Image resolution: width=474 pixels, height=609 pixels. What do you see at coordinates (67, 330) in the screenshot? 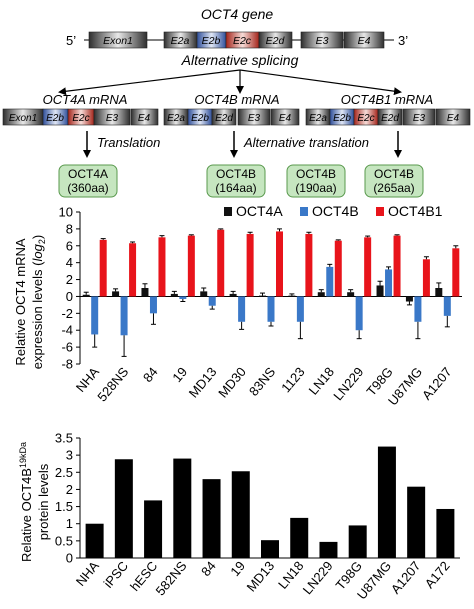
I see `mrna-y-tick-label: -4` at bounding box center [67, 330].